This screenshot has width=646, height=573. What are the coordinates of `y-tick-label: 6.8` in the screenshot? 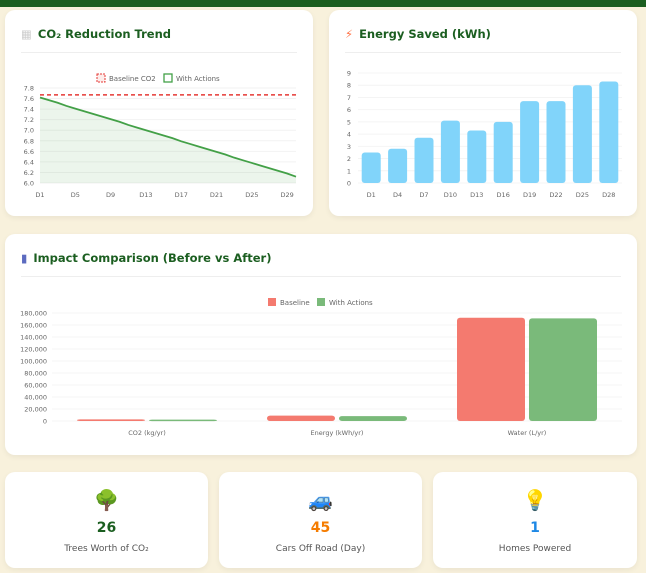 It's located at (29, 141).